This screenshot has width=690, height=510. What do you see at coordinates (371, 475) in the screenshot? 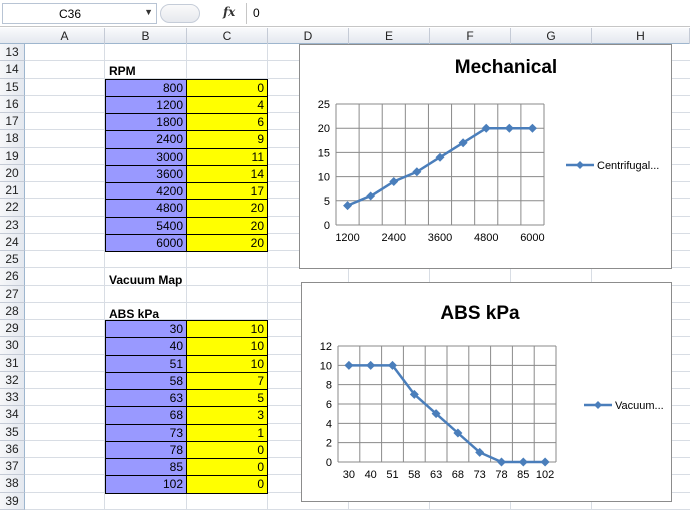
I see `x-tick-label: 40` at bounding box center [371, 475].